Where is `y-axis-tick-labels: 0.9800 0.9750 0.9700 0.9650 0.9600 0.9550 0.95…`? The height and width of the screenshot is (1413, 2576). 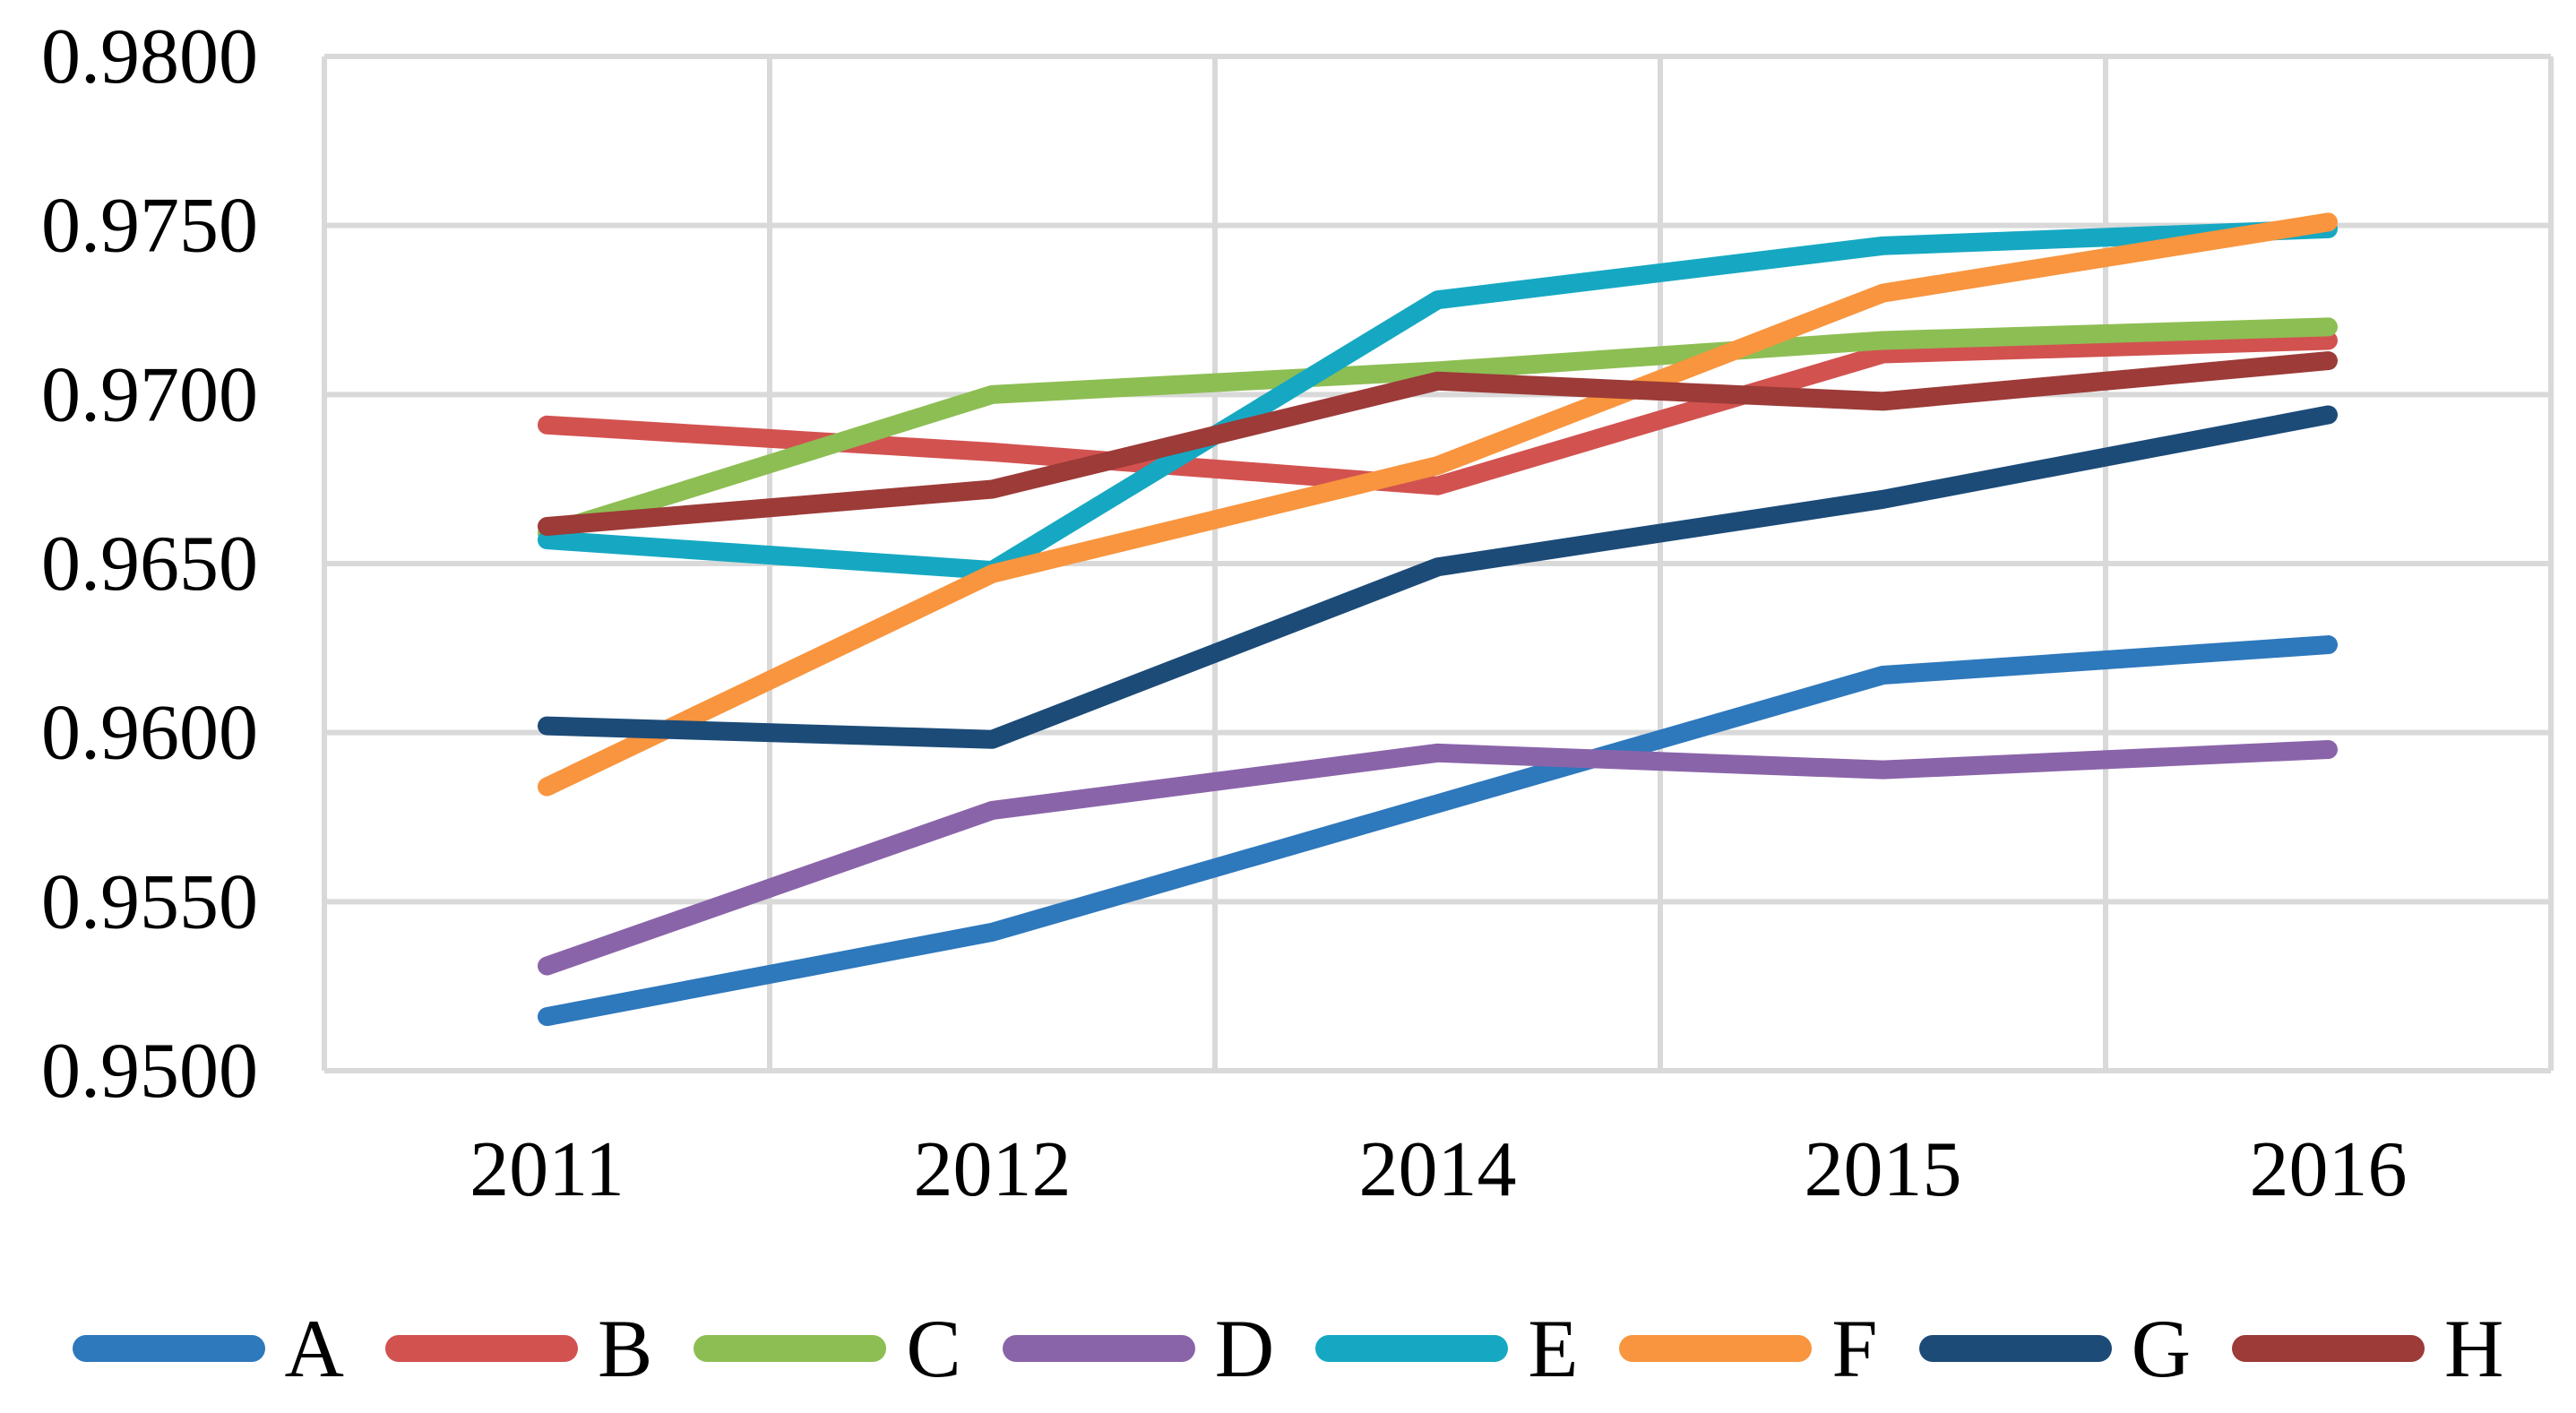 y-axis-tick-labels: 0.9800 0.9750 0.9700 0.9650 0.9600 0.9550 0.95… is located at coordinates (149, 564).